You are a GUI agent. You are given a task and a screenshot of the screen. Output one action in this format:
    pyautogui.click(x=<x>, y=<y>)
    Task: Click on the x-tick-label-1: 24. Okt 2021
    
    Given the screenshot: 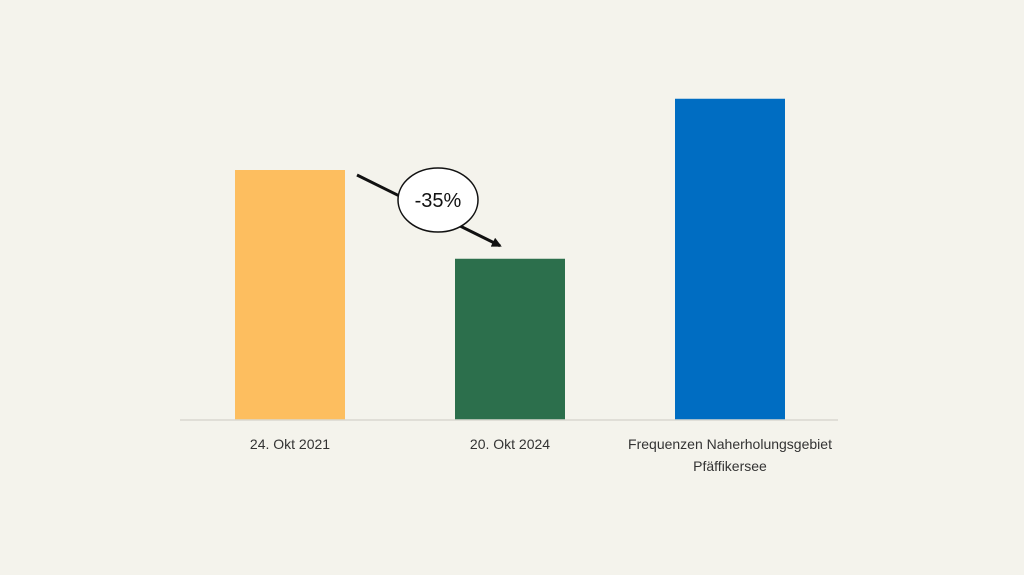 What is the action you would take?
    pyautogui.click(x=290, y=444)
    